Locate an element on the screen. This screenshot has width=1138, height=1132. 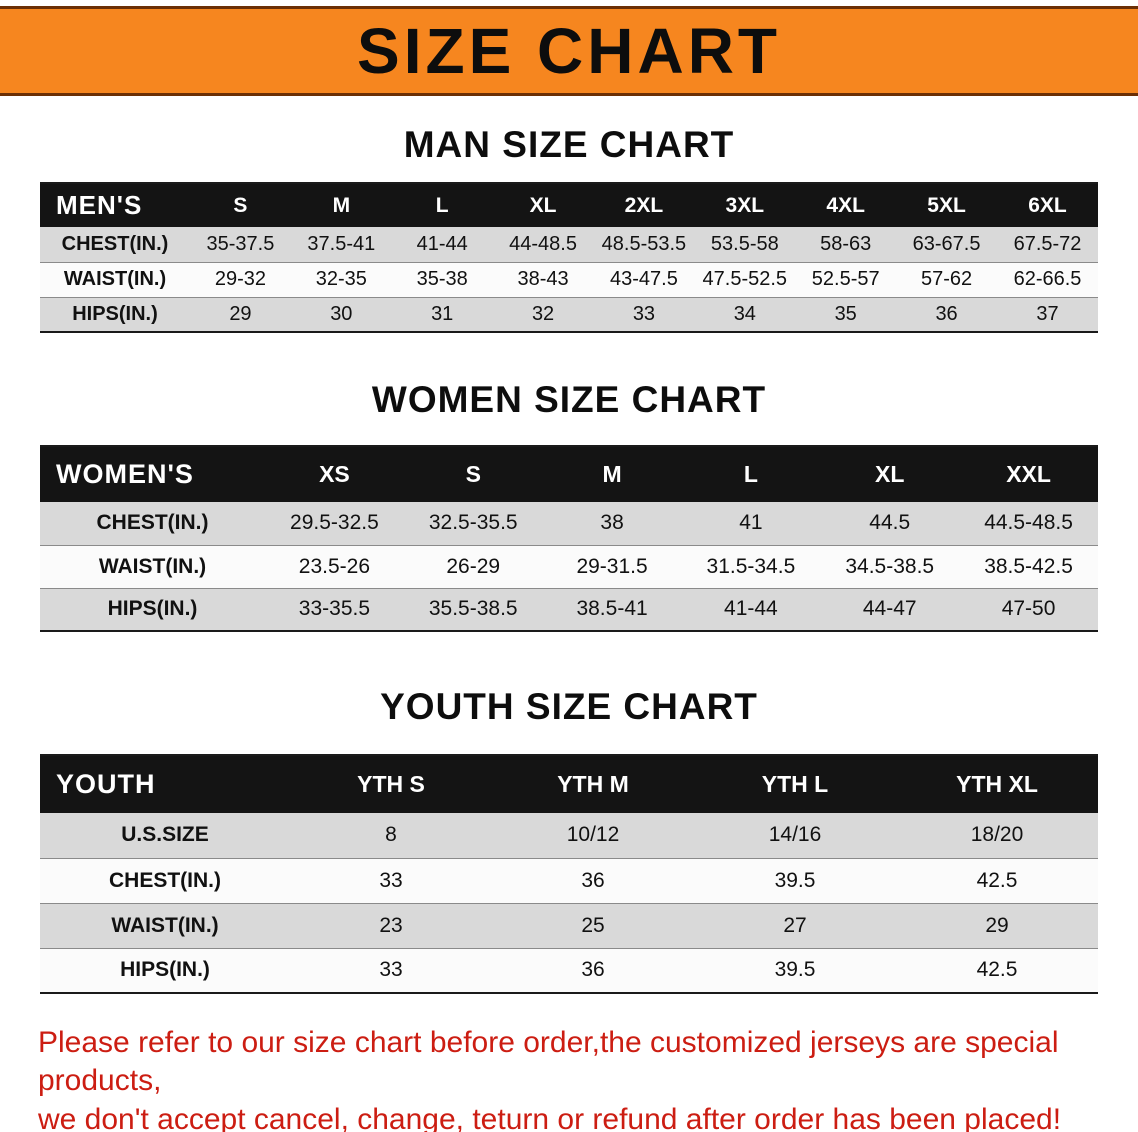
table-cell: 25 is located at coordinates (593, 925).